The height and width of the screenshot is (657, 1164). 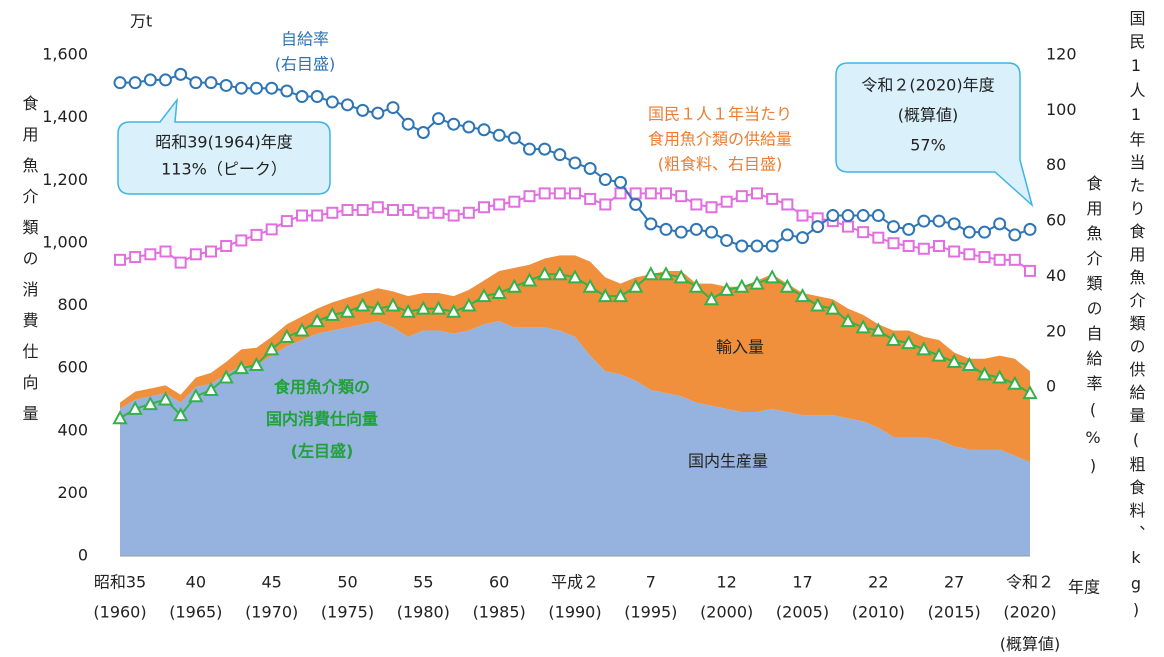 I want to click on annotation: 昭和39(1964)年度, so click(x=224, y=142).